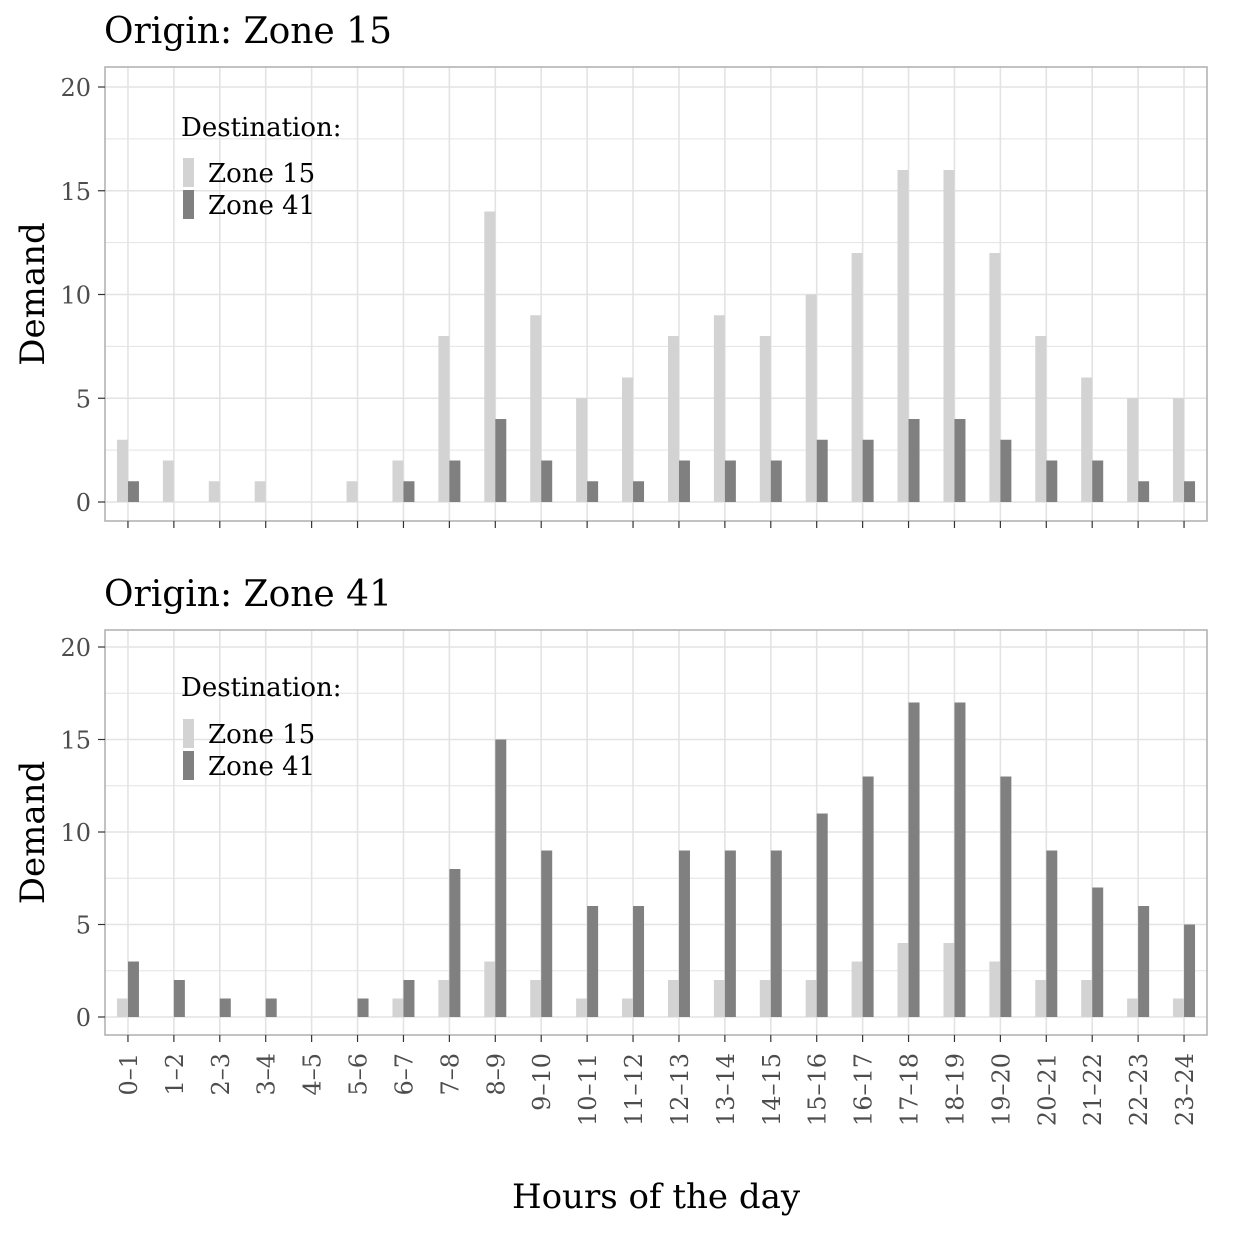 The height and width of the screenshot is (1234, 1234). Describe the element at coordinates (221, 1074) in the screenshot. I see `x-tick-label: 2–3` at that location.